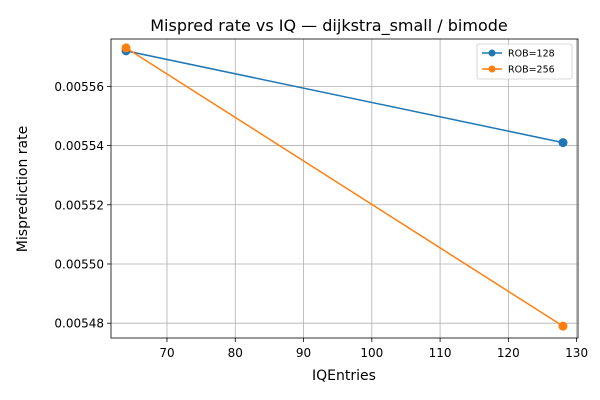  I want to click on x-tick-label: 130, so click(576, 353).